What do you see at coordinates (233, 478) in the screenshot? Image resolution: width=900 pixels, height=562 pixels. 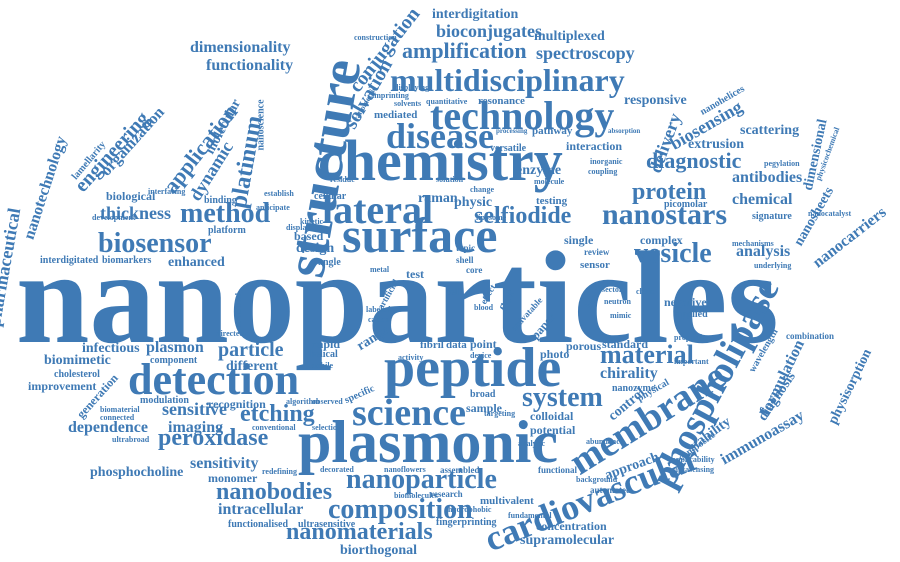 I see `word-monomer: monomer` at bounding box center [233, 478].